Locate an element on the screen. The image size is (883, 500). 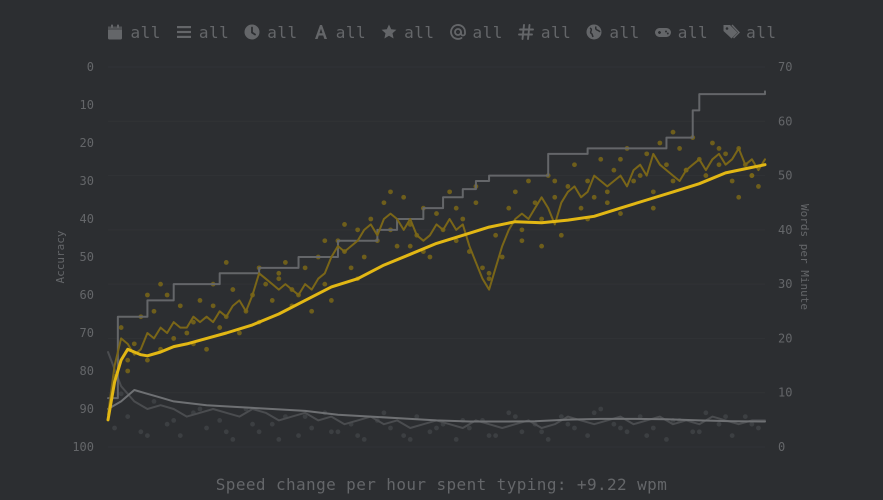
globe-icon is located at coordinates (594, 32).